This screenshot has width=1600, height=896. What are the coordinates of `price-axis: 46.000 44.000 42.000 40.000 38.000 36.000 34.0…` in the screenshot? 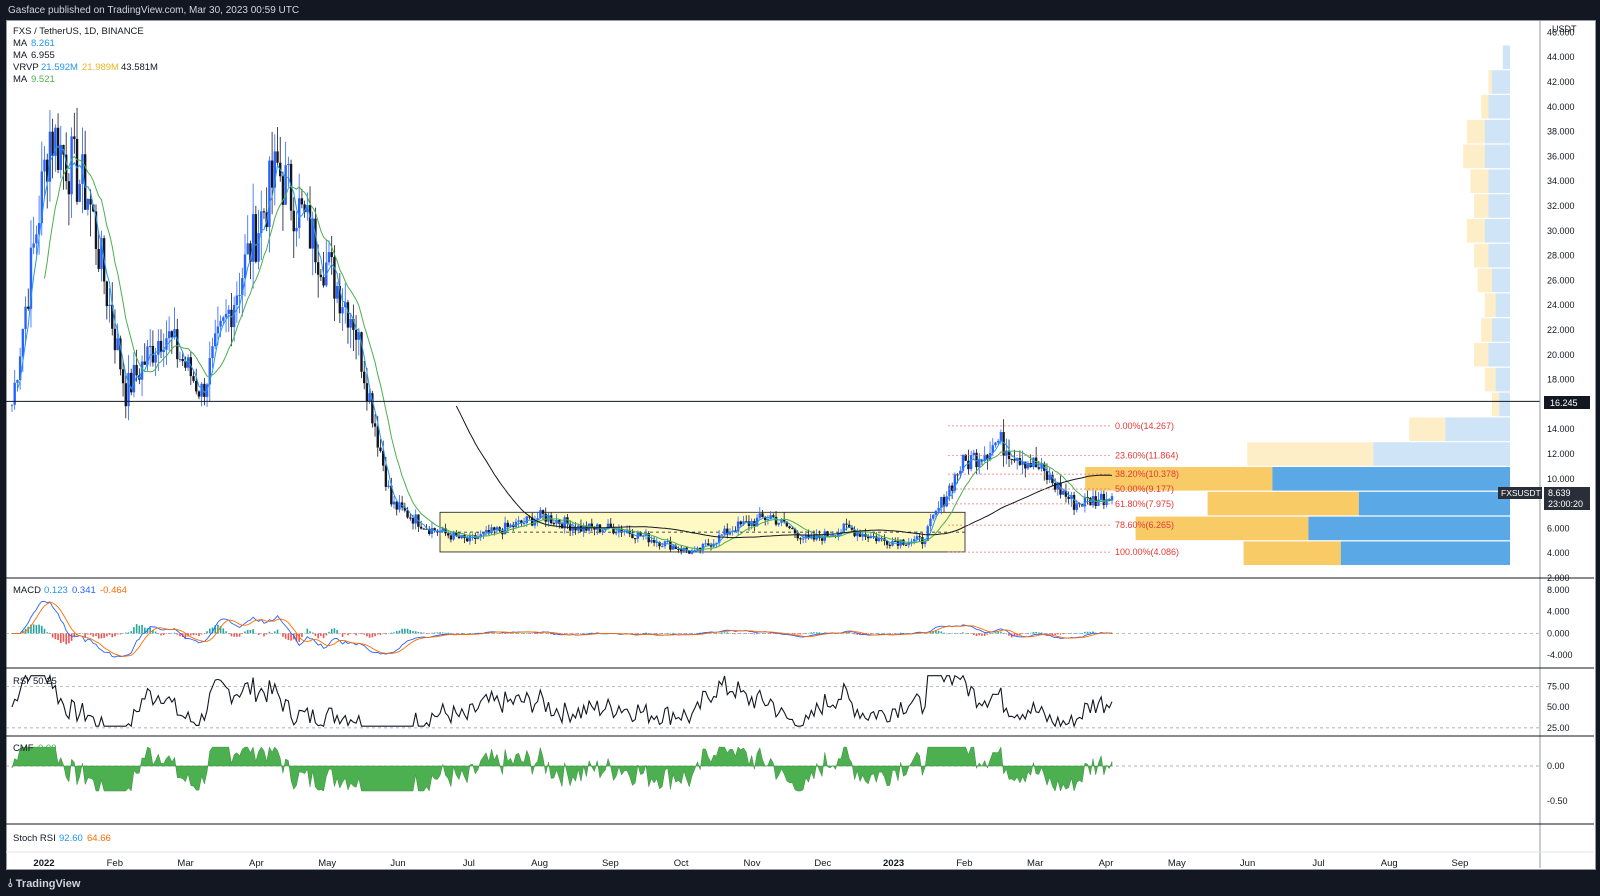 It's located at (1557, 444).